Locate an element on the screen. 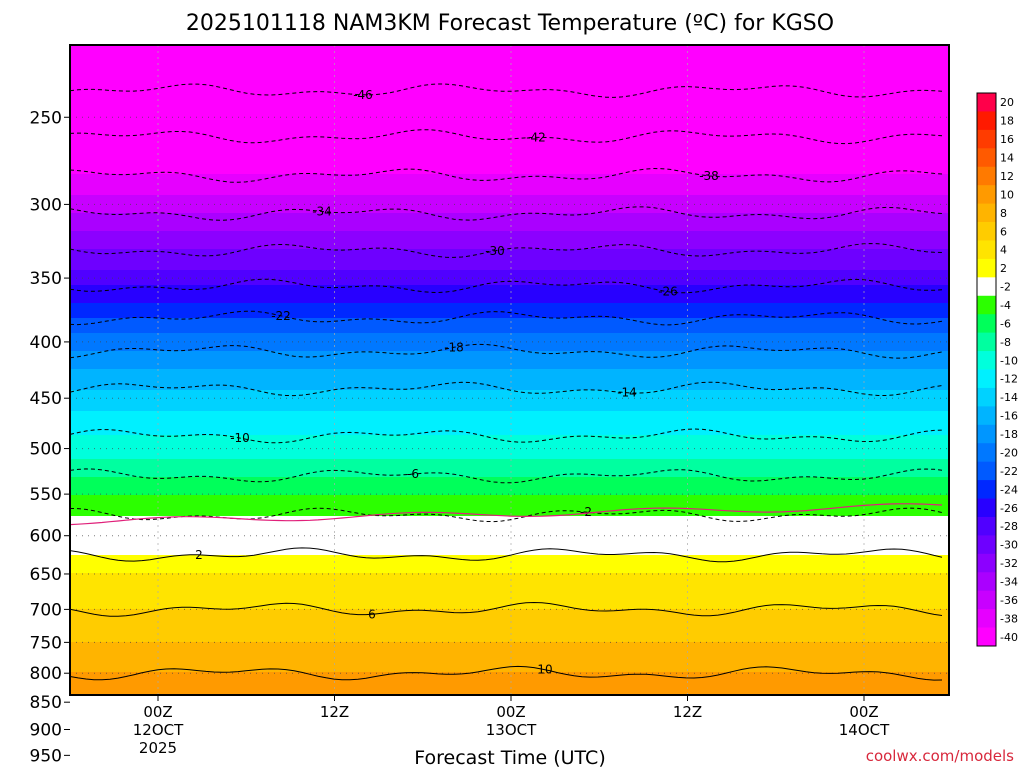 This screenshot has height=768, width=1024. isotherm-label: -46 is located at coordinates (363, 95).